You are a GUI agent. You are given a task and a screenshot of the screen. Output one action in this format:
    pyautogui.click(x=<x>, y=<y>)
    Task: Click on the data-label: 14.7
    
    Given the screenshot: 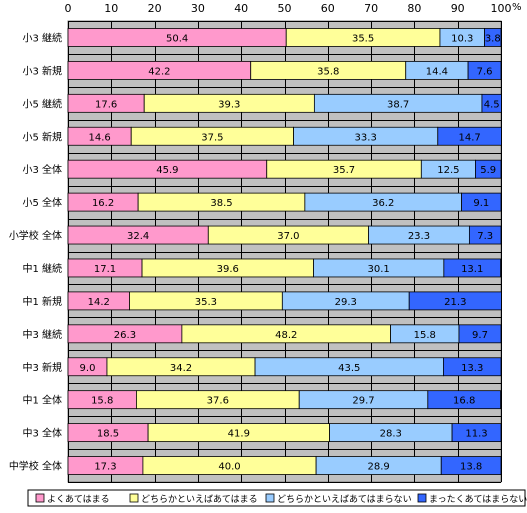 What is the action you would take?
    pyautogui.click(x=469, y=137)
    